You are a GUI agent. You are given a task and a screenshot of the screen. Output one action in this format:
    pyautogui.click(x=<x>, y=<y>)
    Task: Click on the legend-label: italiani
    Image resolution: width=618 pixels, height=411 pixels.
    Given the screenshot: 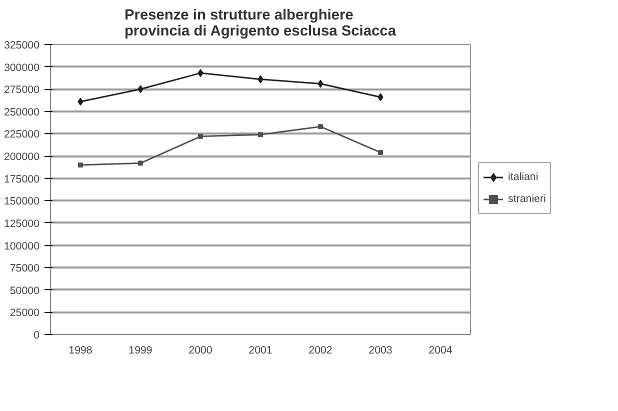 What is the action you would take?
    pyautogui.click(x=523, y=177)
    